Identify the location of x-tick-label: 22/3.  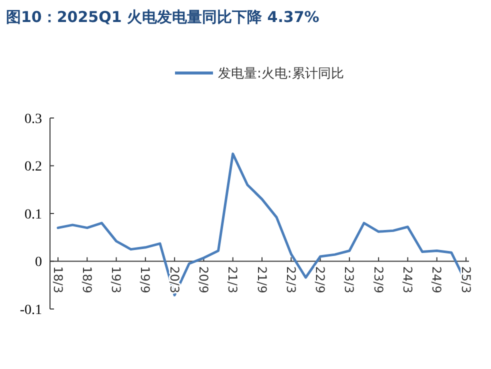
(291, 280).